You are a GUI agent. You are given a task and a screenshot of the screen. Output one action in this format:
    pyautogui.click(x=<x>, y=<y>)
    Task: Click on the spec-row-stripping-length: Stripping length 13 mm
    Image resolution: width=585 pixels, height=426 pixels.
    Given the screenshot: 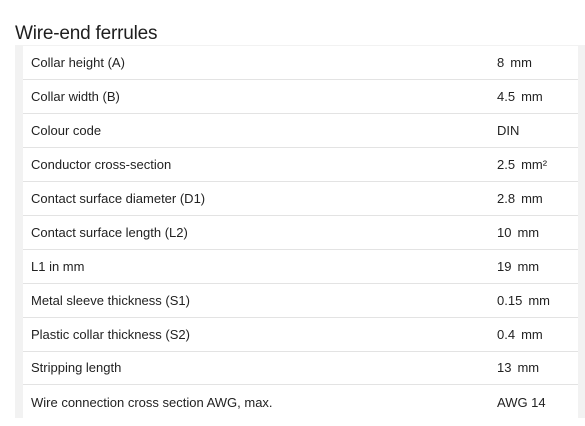 What is the action you would take?
    pyautogui.click(x=300, y=367)
    